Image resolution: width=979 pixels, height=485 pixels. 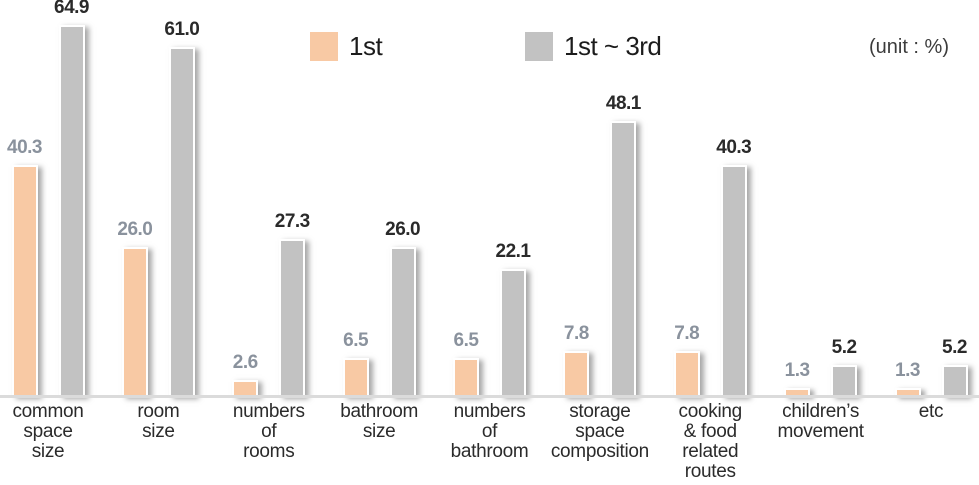 I want to click on bar-1st-3rd: 40.3, so click(x=734, y=267).